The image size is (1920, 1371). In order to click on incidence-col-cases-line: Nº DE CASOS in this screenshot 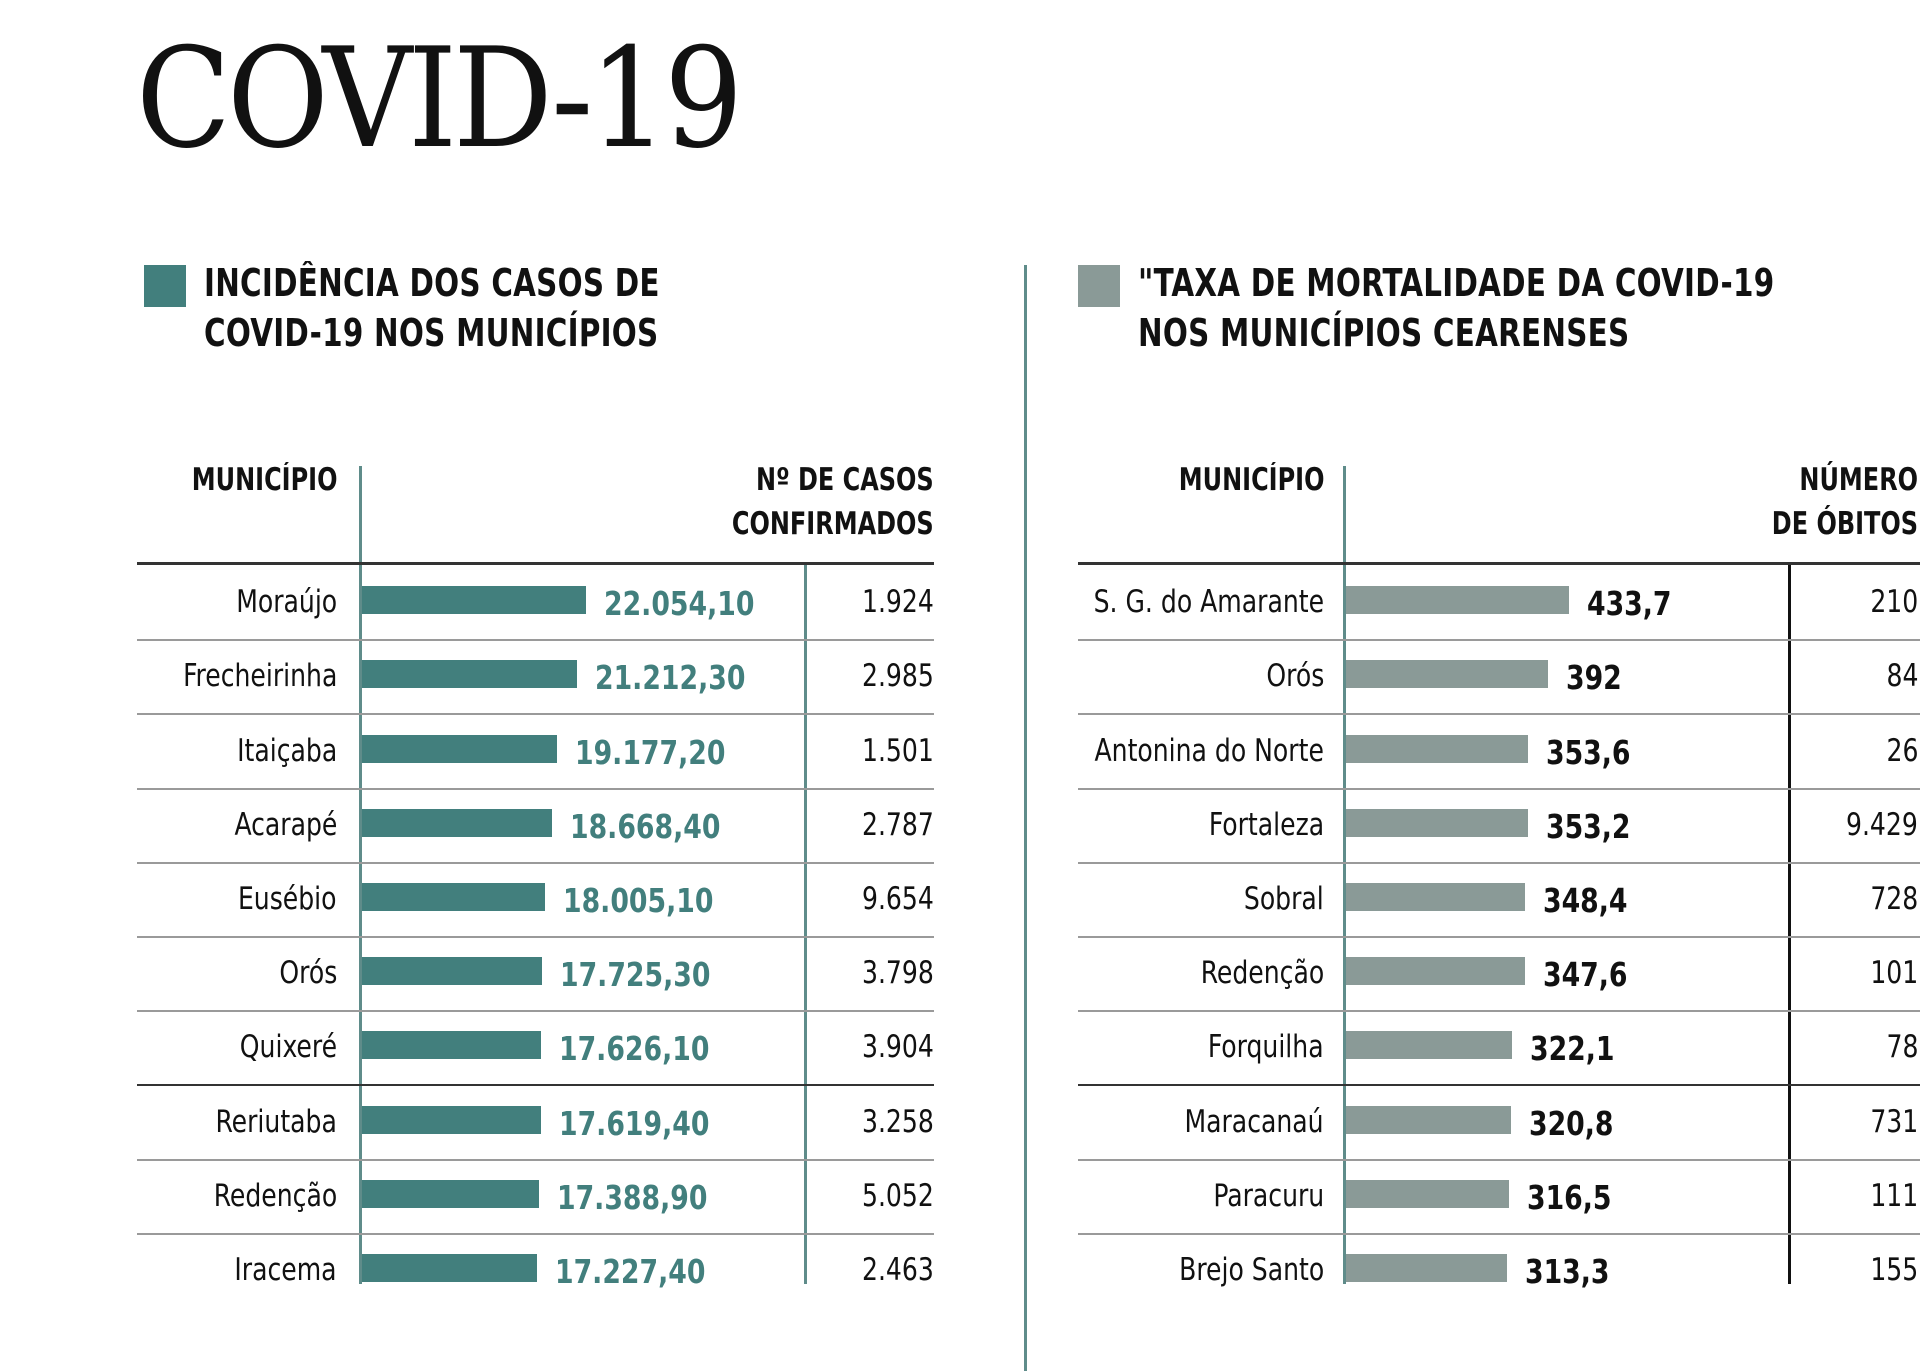, I will do `click(845, 480)`.